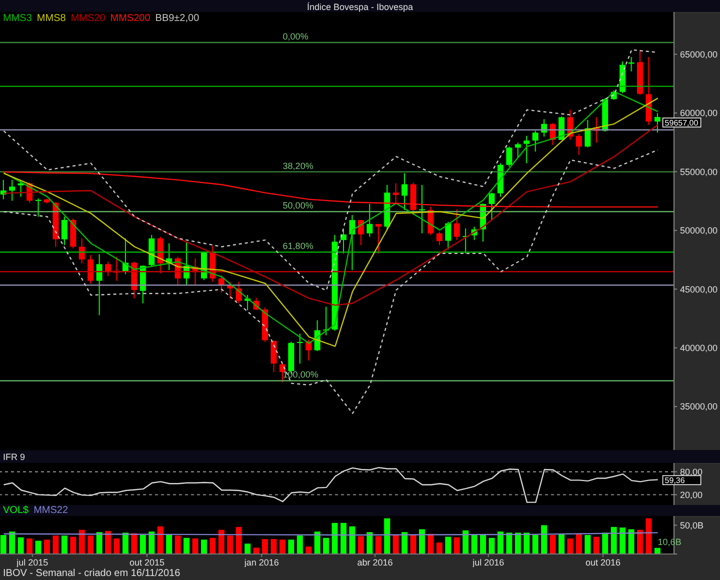 This screenshot has width=720, height=580. Describe the element at coordinates (32, 562) in the screenshot. I see `x-tick-label: jul 2015` at that location.